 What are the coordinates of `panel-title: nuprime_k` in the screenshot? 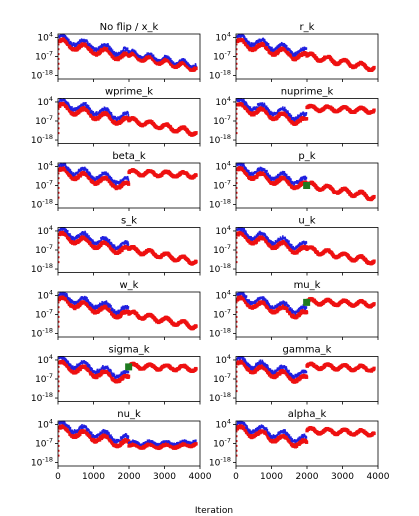 It's located at (307, 92).